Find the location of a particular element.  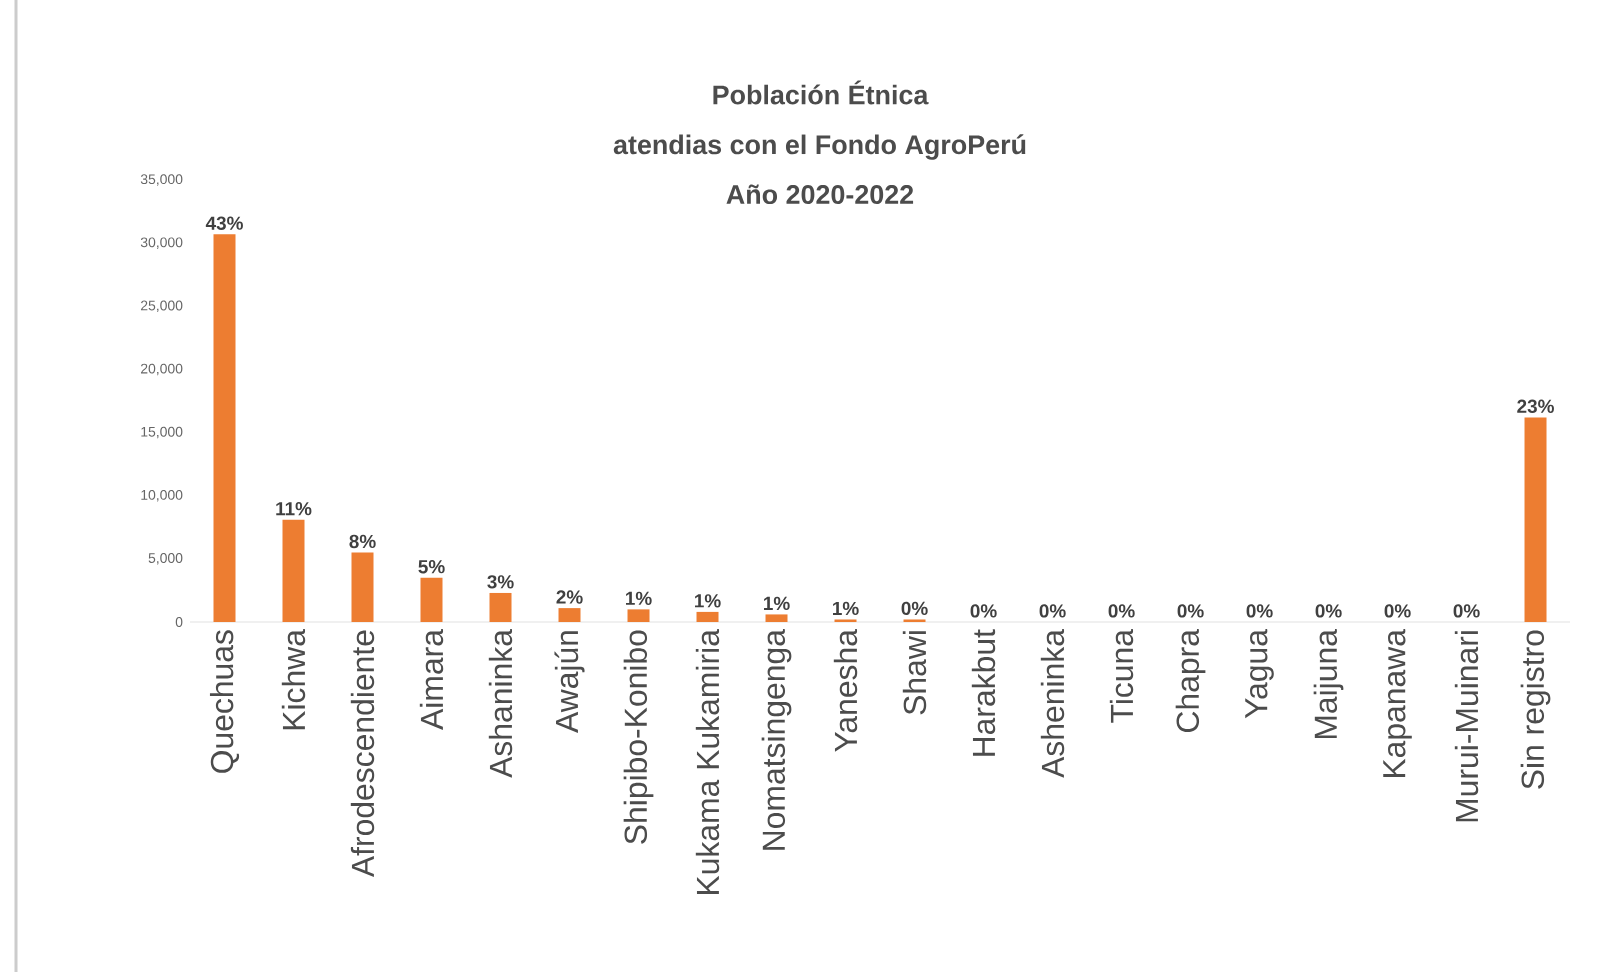

annotation: 2% is located at coordinates (569, 597).